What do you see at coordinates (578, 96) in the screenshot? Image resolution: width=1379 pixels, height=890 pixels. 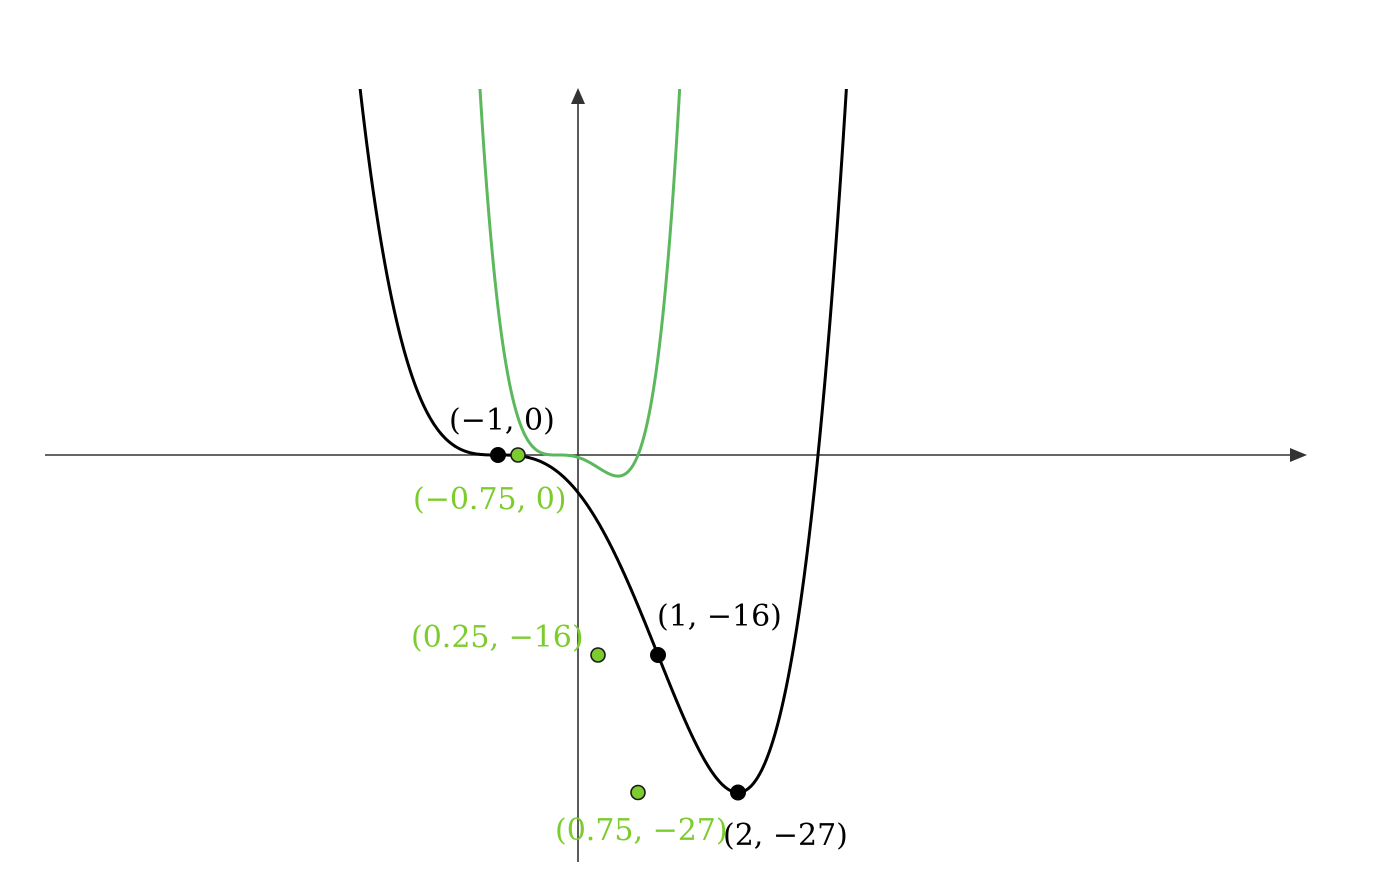 I see `y-axis-arrowhead` at bounding box center [578, 96].